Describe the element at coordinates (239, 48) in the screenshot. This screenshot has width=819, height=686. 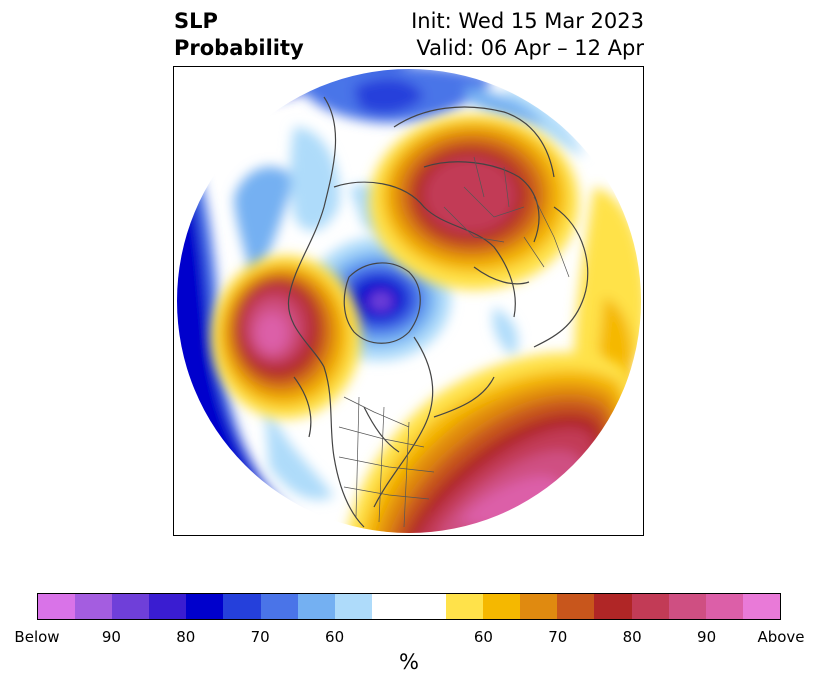
I see `title-line-2: Probability` at that location.